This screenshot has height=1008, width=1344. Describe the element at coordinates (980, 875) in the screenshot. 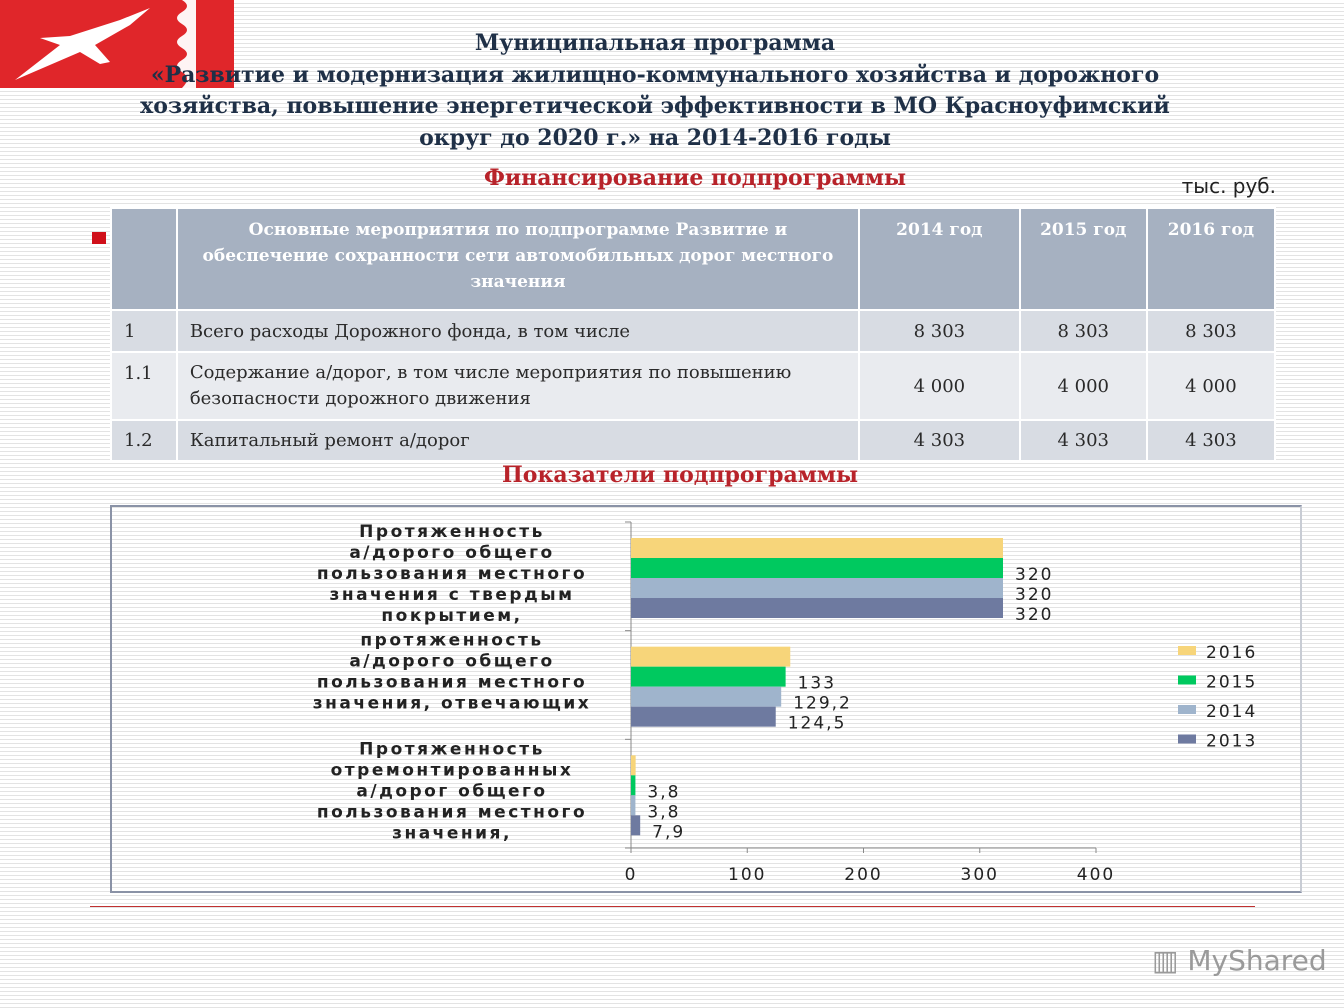

I see `x-tick-label: 300` at that location.